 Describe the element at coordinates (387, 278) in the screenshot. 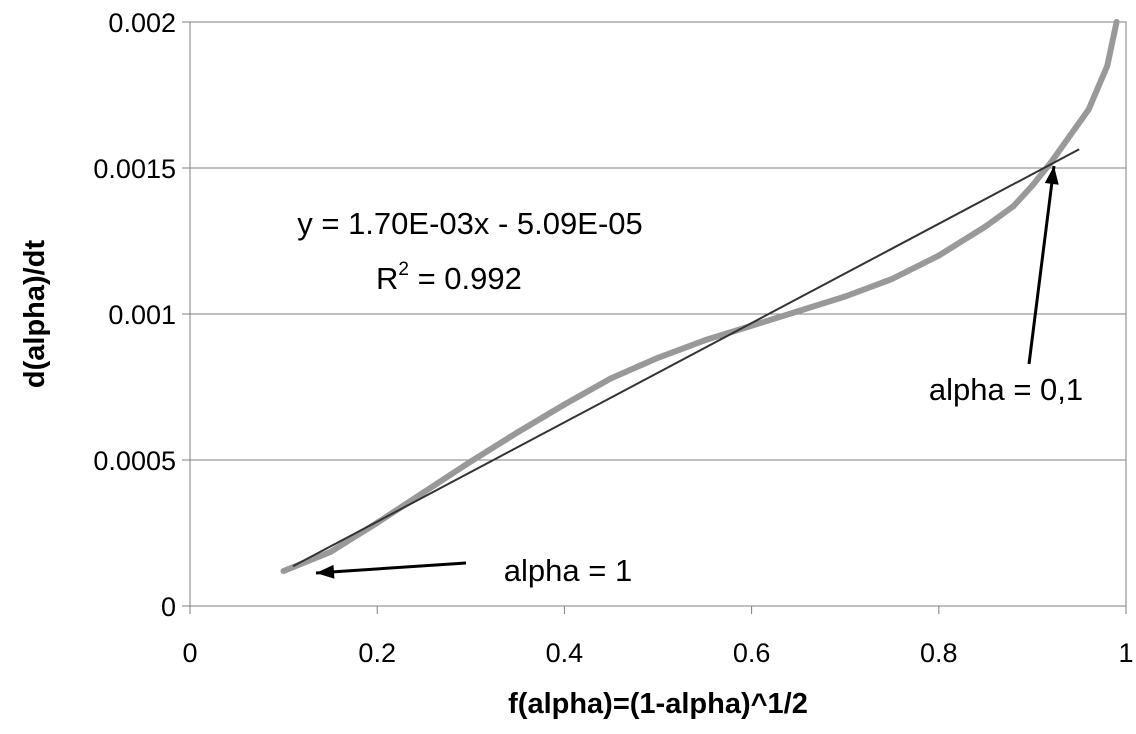

I see `r-squared-letter: R` at that location.